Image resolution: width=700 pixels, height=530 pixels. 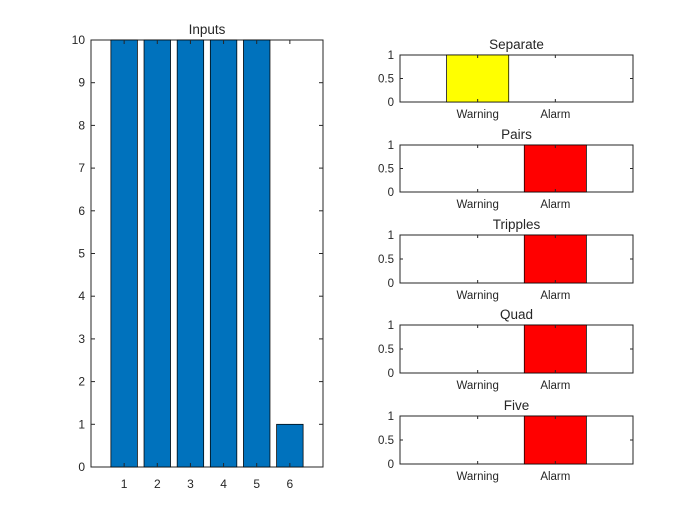 I want to click on ytick-label-quad-1: 1, so click(x=391, y=326).